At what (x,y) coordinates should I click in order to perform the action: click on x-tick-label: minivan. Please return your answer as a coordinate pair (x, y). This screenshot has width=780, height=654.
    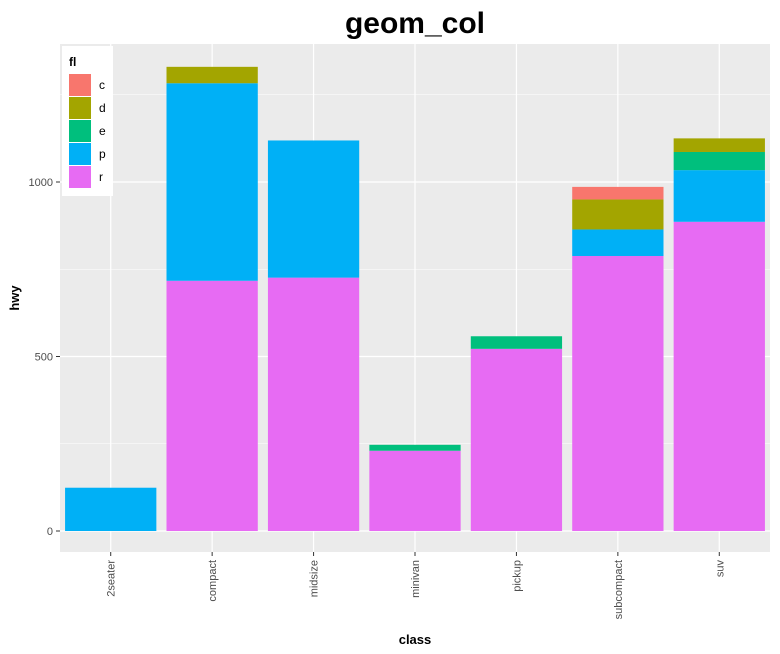
    Looking at the image, I should click on (416, 579).